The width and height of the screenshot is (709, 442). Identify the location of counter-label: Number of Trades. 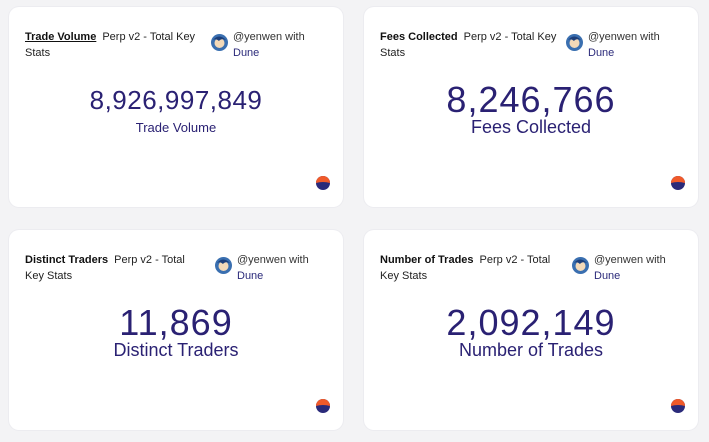
(531, 350).